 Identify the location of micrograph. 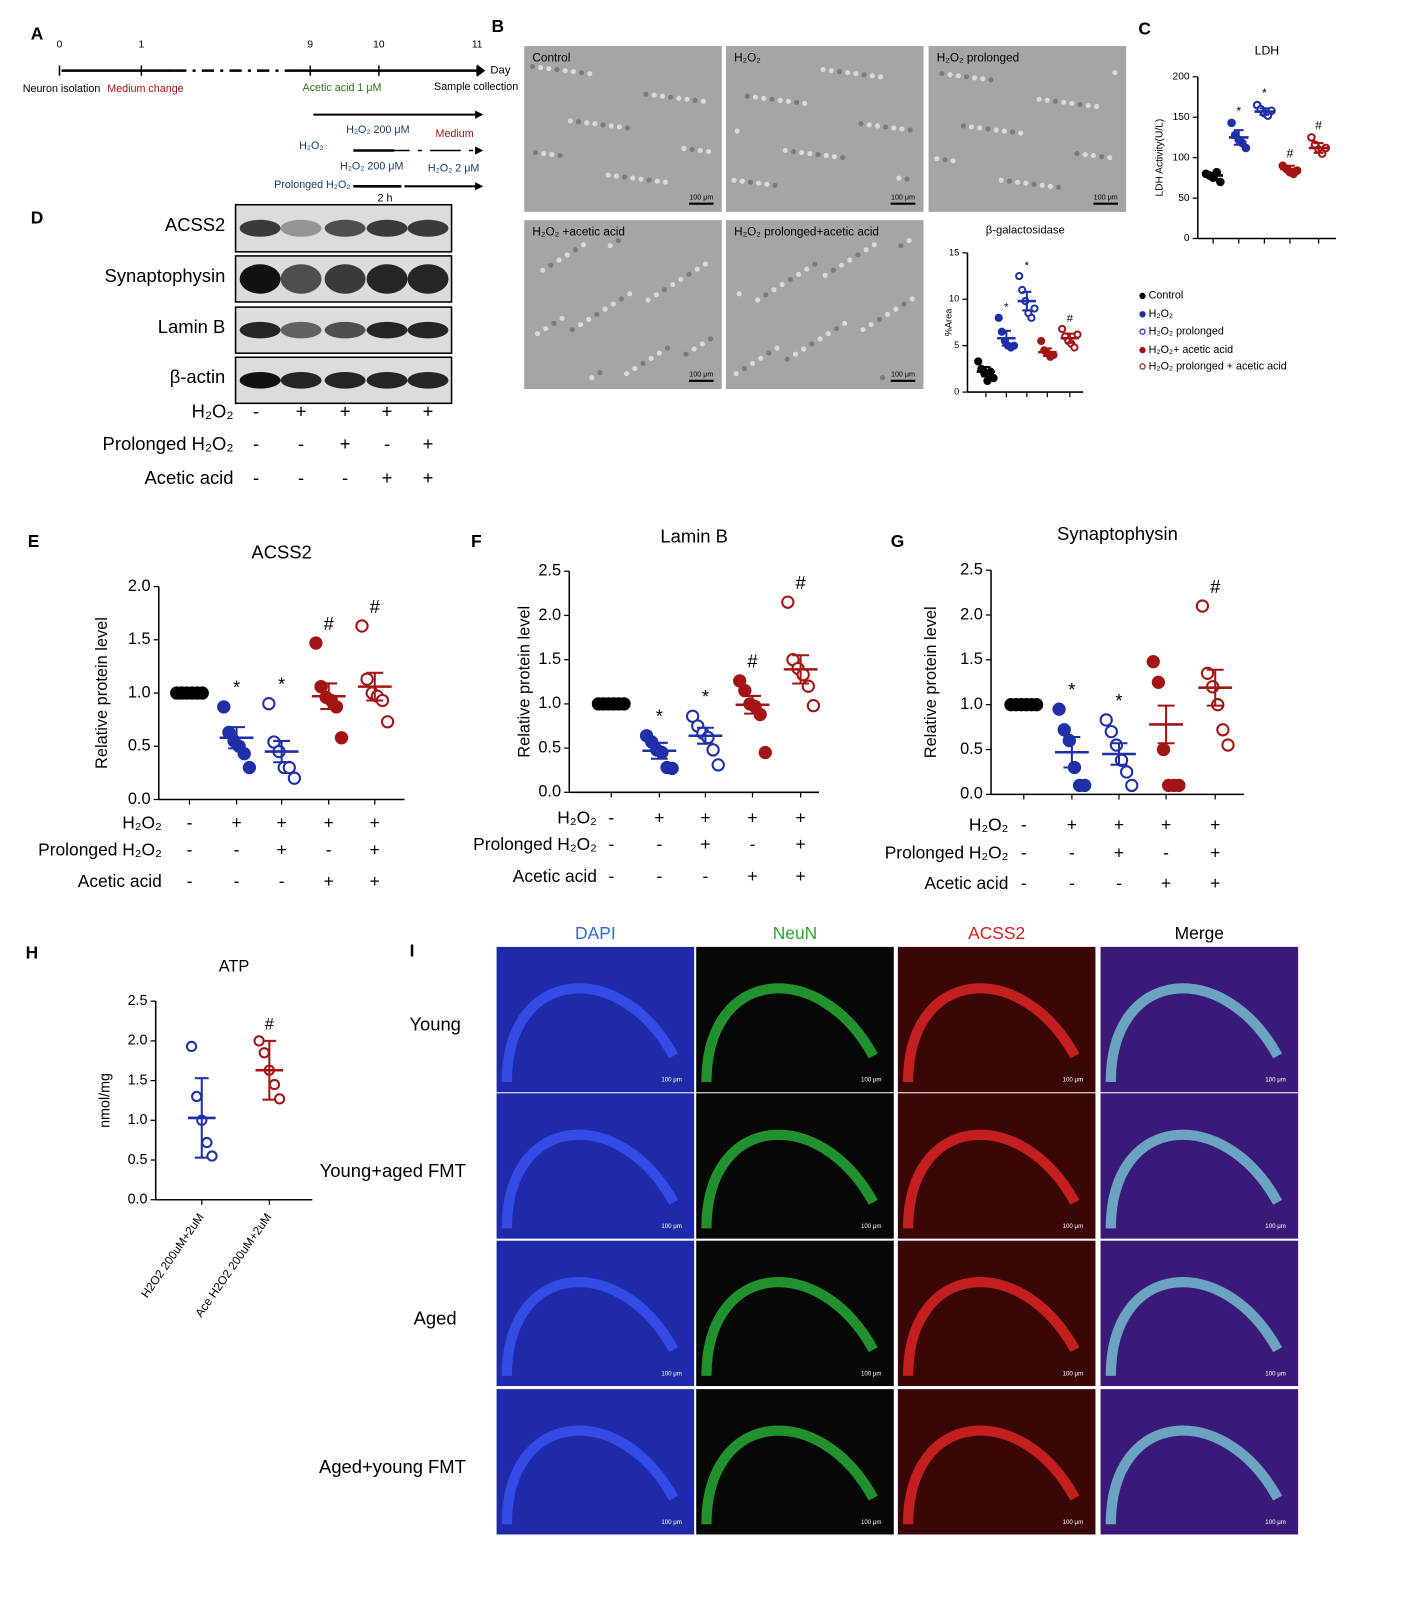
(824, 304).